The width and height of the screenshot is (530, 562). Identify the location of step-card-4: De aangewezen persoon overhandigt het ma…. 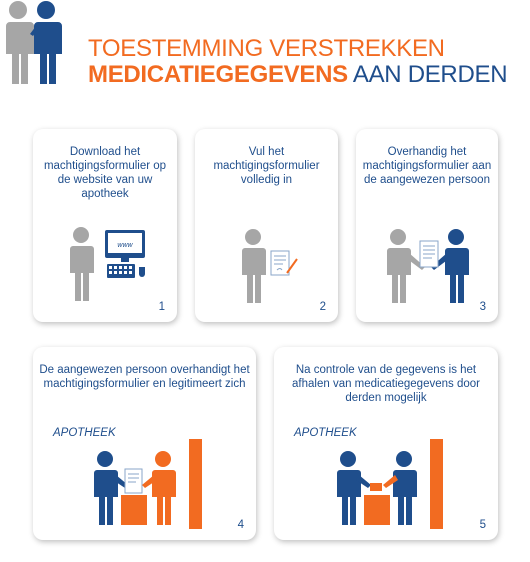
(144, 443).